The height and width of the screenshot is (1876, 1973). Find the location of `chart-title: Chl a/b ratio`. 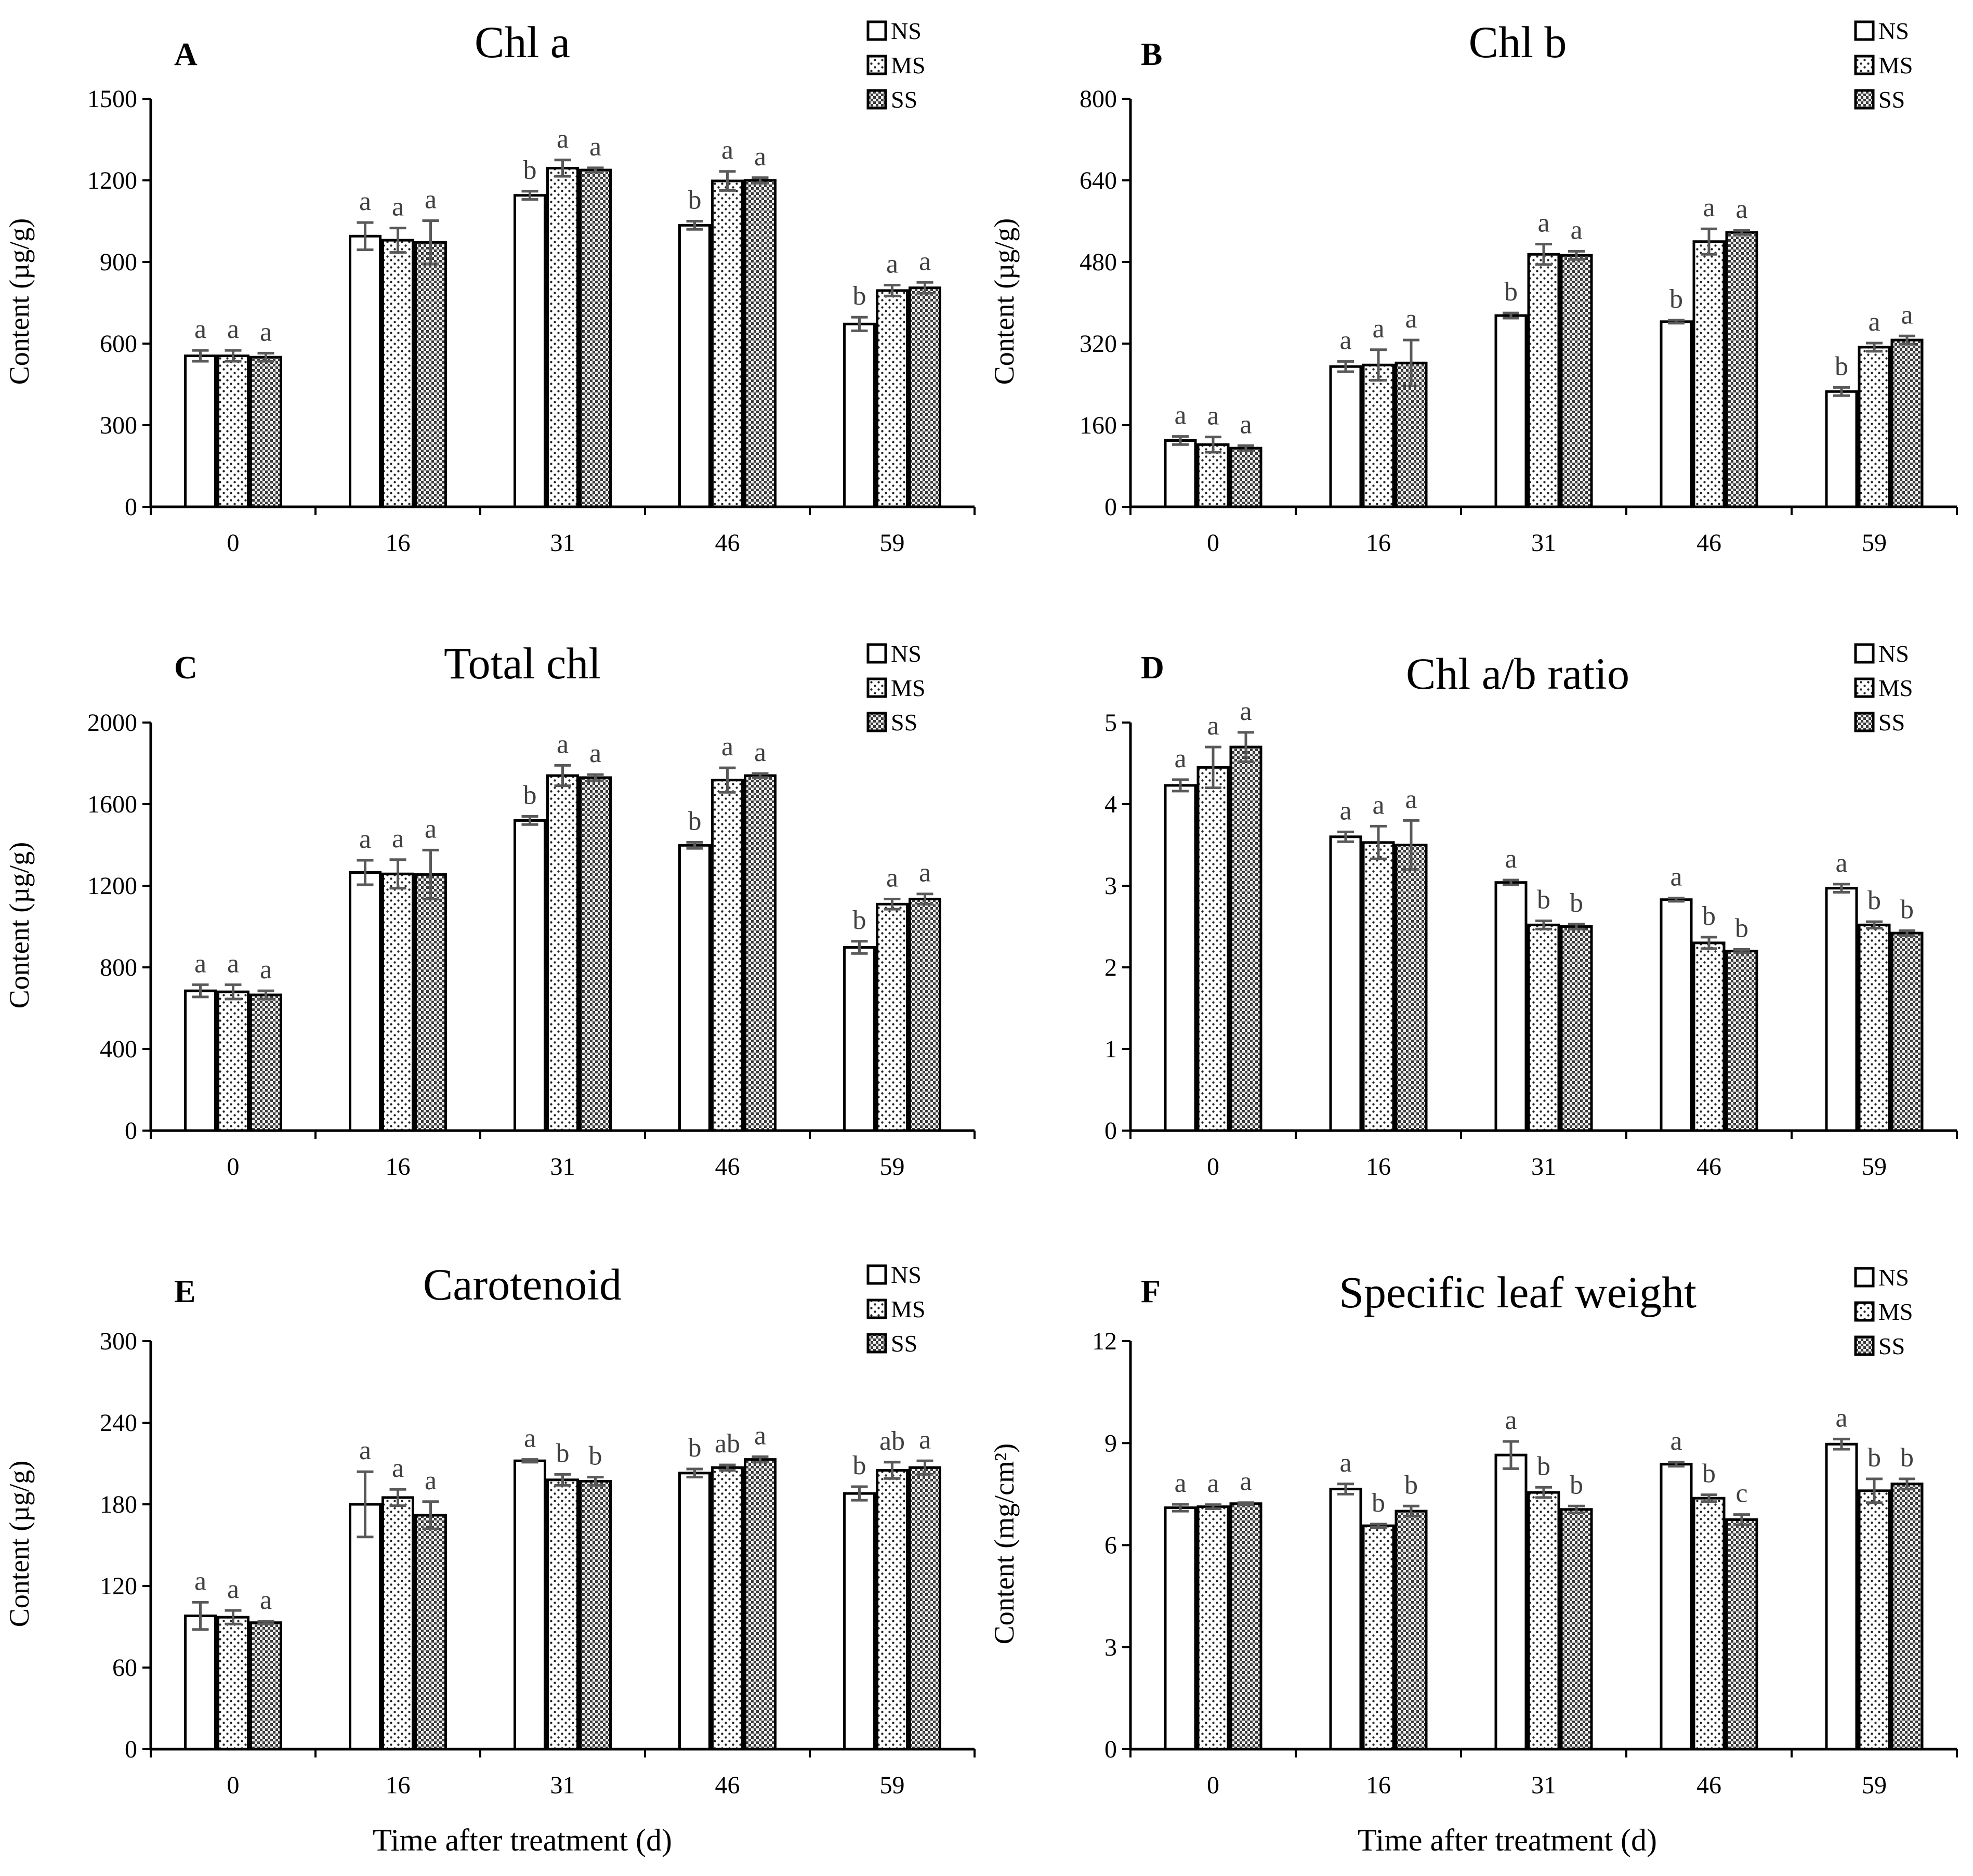

chart-title: Chl a/b ratio is located at coordinates (1517, 674).